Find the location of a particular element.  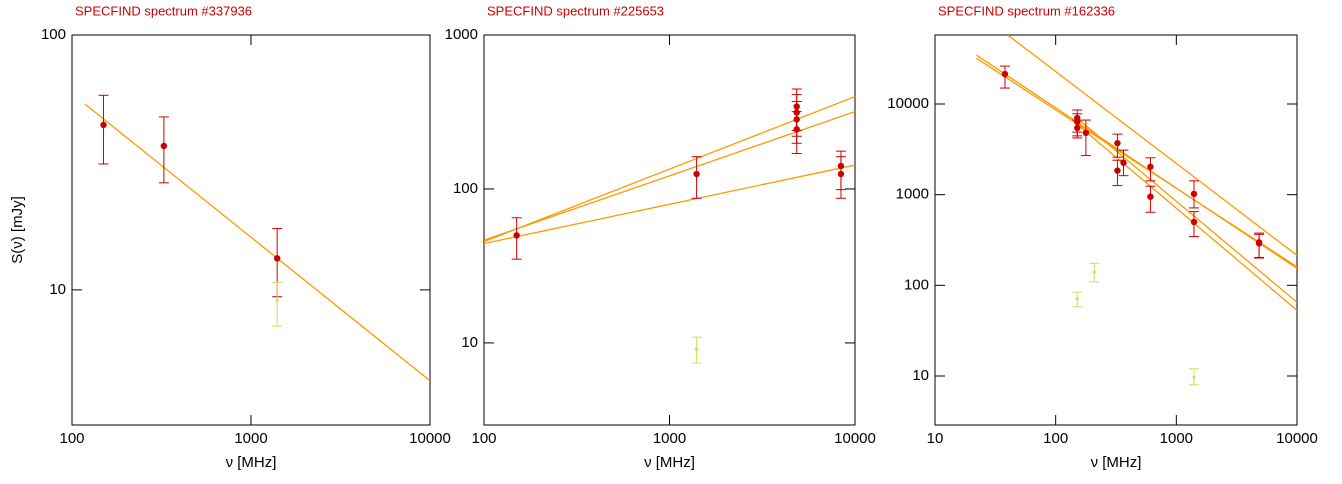

y-axis-label: S(ν) [mJy] is located at coordinates (17, 230).